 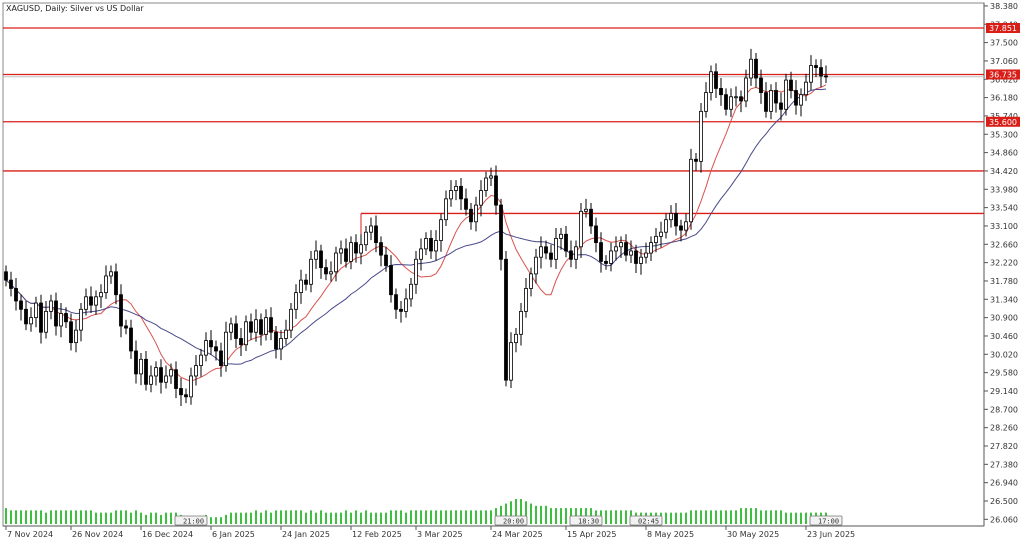 What do you see at coordinates (588, 522) in the screenshot?
I see `session-marker-label: 18:30` at bounding box center [588, 522].